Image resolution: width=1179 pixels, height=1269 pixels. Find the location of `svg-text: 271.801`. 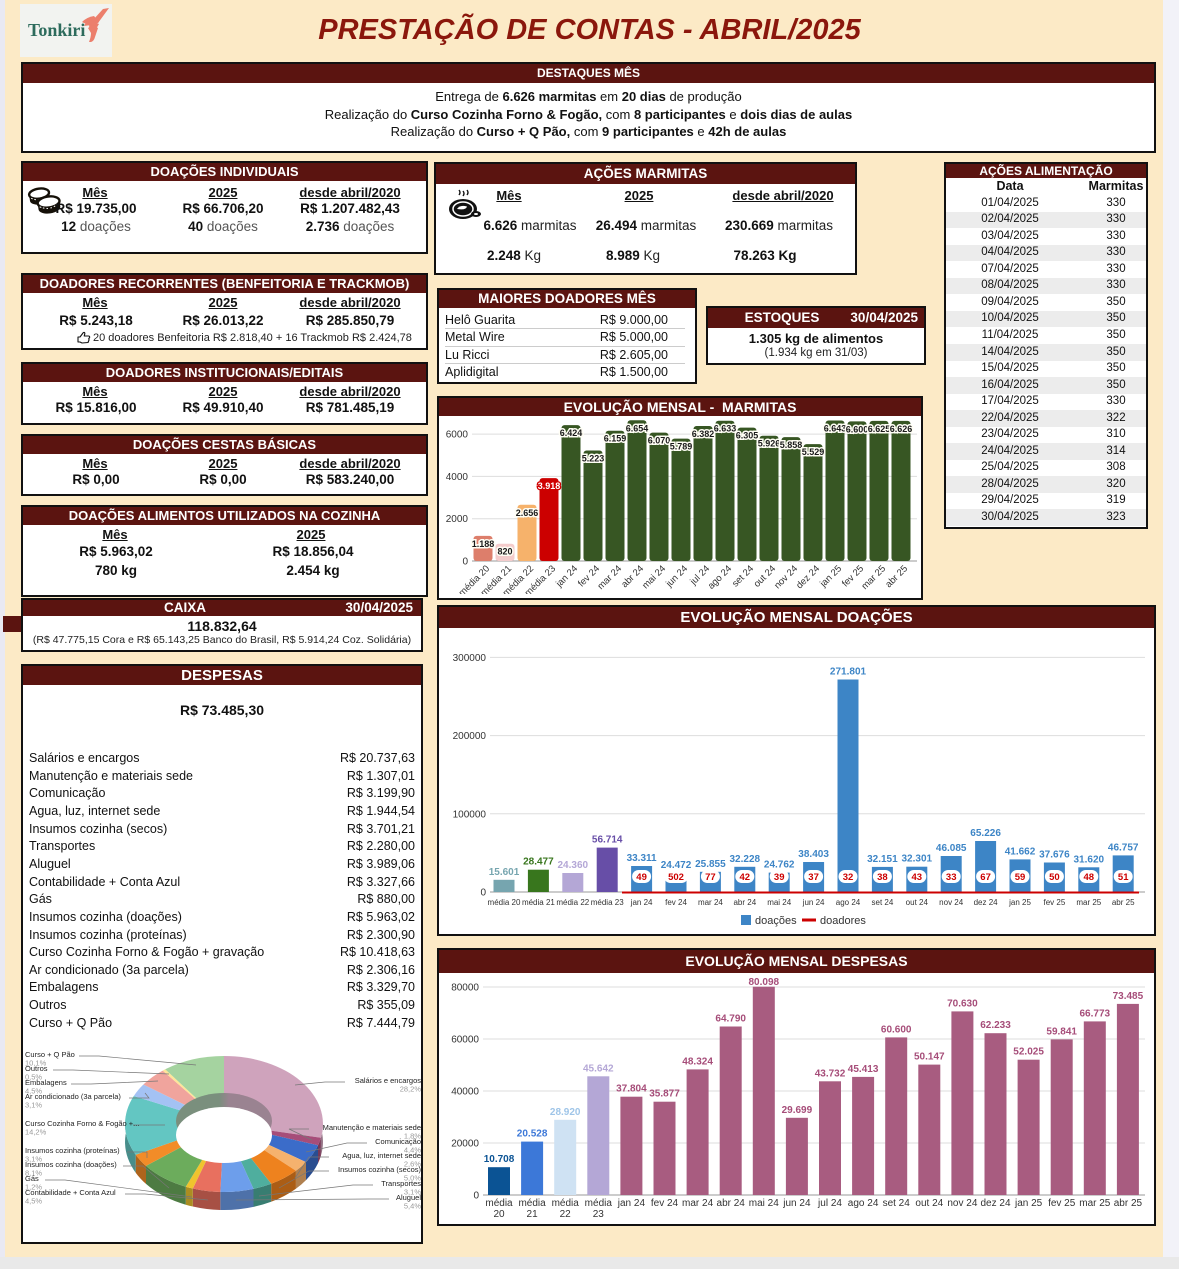

svg-text: 271.801 is located at coordinates (848, 672).